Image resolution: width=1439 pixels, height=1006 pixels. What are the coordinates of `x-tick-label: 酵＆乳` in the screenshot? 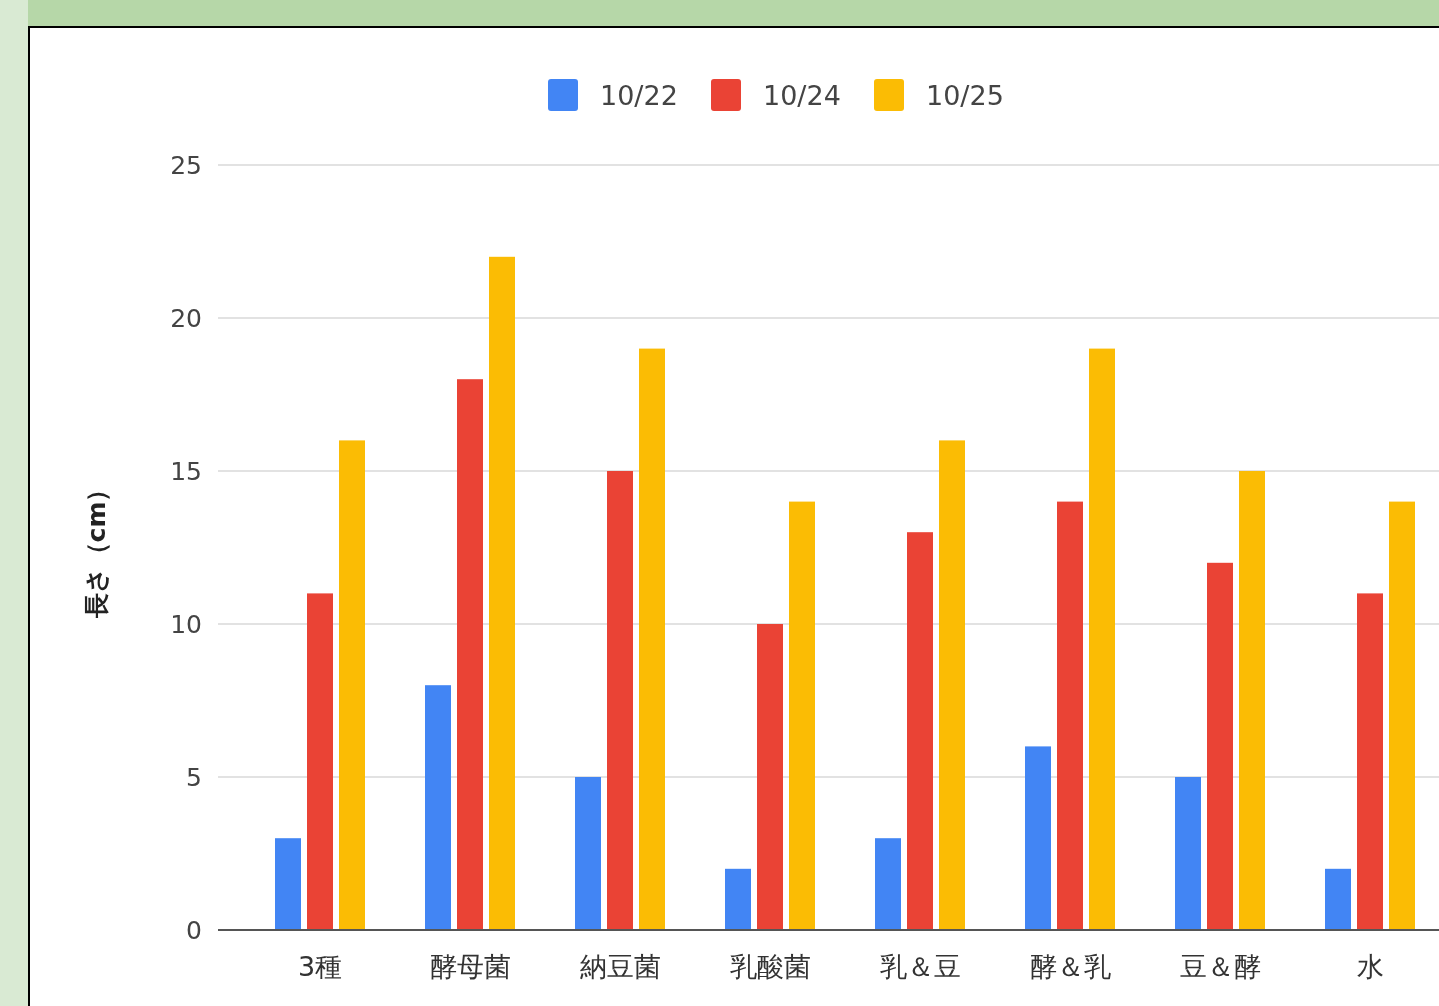 It's located at (1070, 966).